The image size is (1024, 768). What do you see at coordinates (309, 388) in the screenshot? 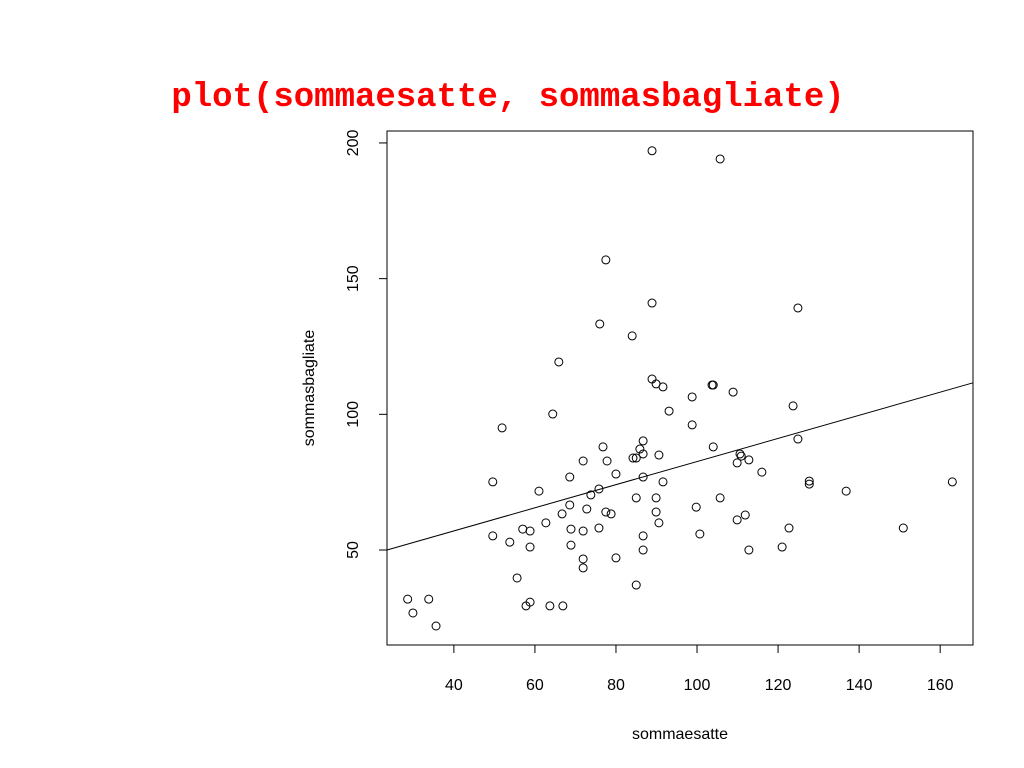
I see `y-axis-label: sommasbagliate` at bounding box center [309, 388].